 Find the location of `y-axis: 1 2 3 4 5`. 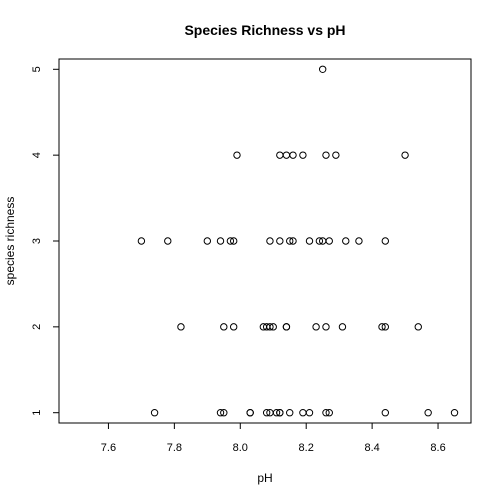

y-axis: 1 2 3 4 5 is located at coordinates (45, 241).